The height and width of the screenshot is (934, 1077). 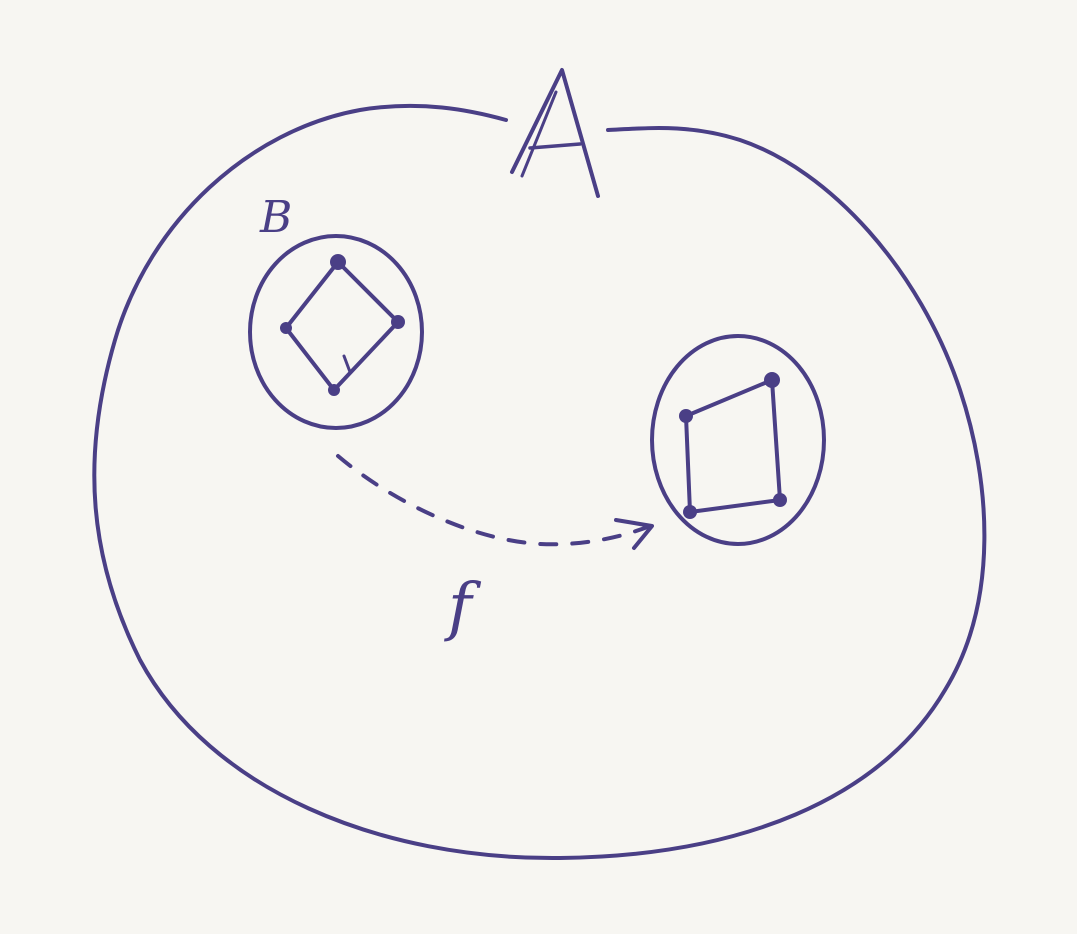 I want to click on subset-b-label: B, so click(x=275, y=217).